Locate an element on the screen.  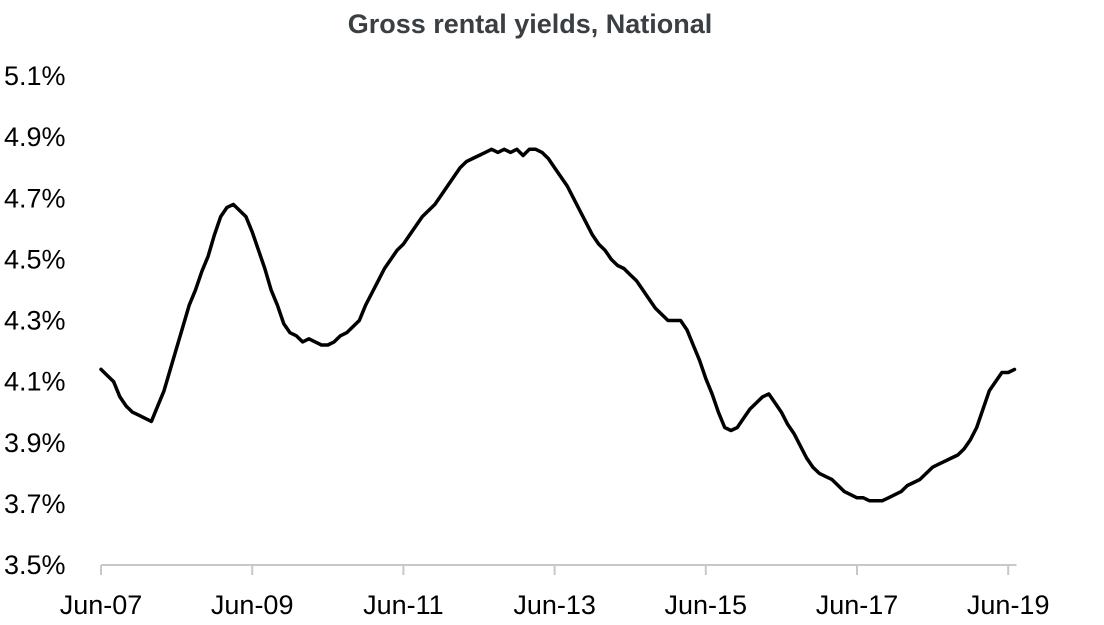
y-tick-label: 5.1% is located at coordinates (35, 76).